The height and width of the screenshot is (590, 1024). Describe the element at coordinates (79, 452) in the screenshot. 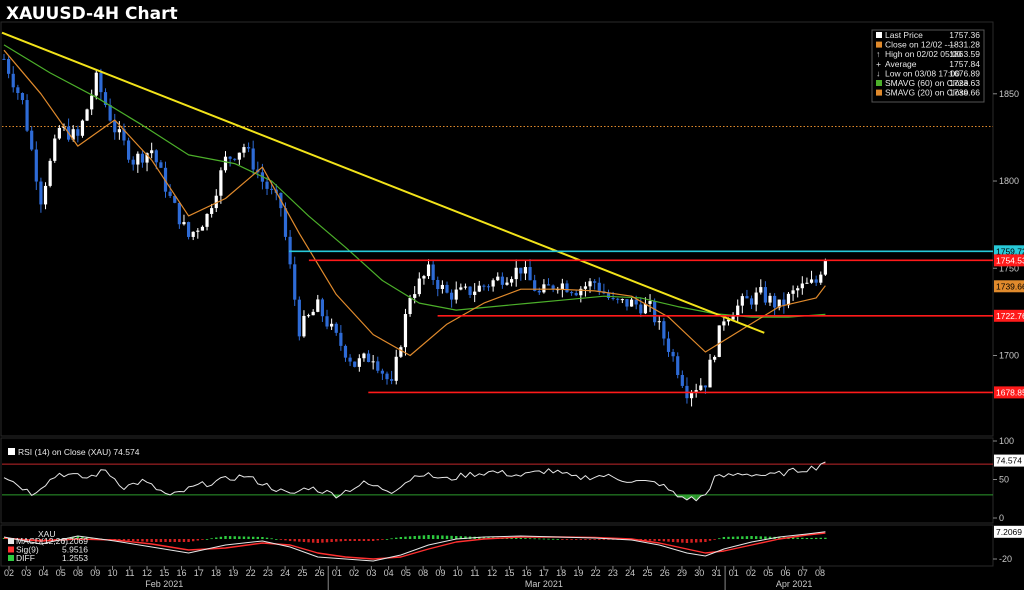

I see `rsi-legend-label: RSI (14) on Close (XAU) 74.574` at that location.